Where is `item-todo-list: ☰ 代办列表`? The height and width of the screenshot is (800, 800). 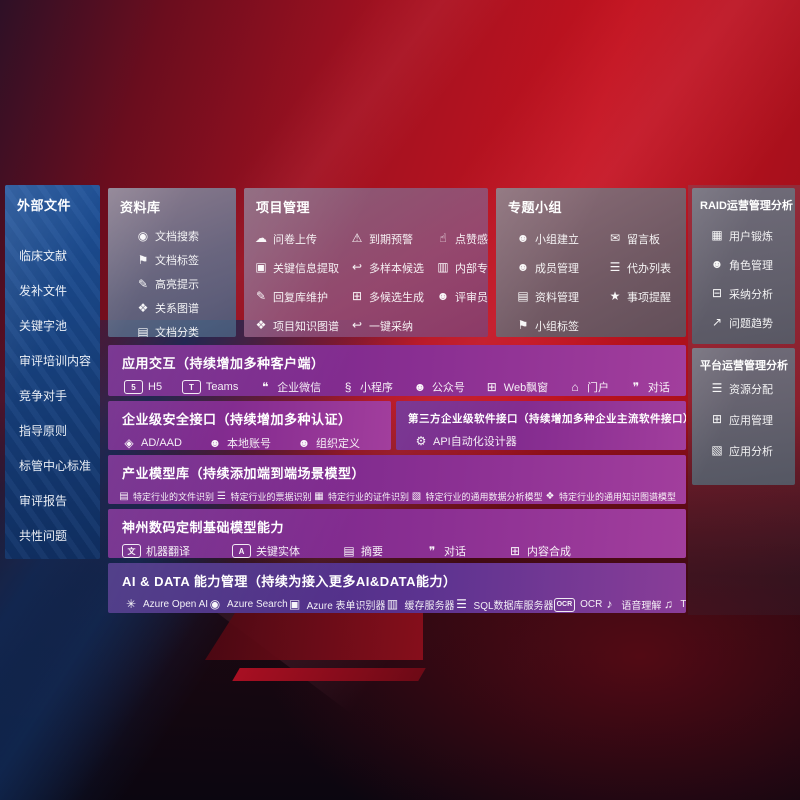 item-todo-list: ☰ 代办列表 is located at coordinates (645, 267).